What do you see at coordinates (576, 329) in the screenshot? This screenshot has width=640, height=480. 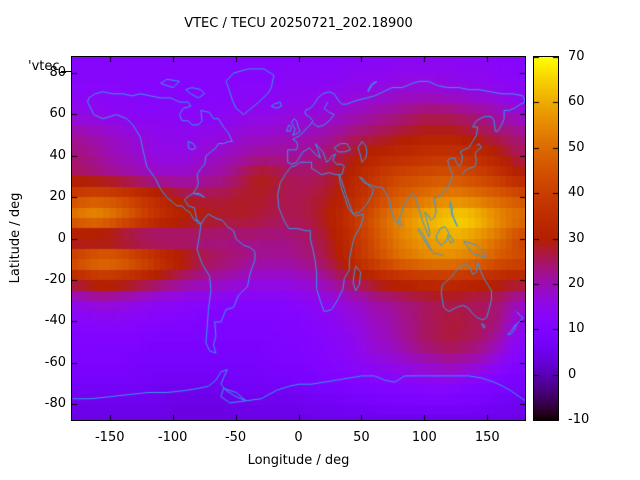 I see `colorbar-tick-label: 10` at bounding box center [576, 329].